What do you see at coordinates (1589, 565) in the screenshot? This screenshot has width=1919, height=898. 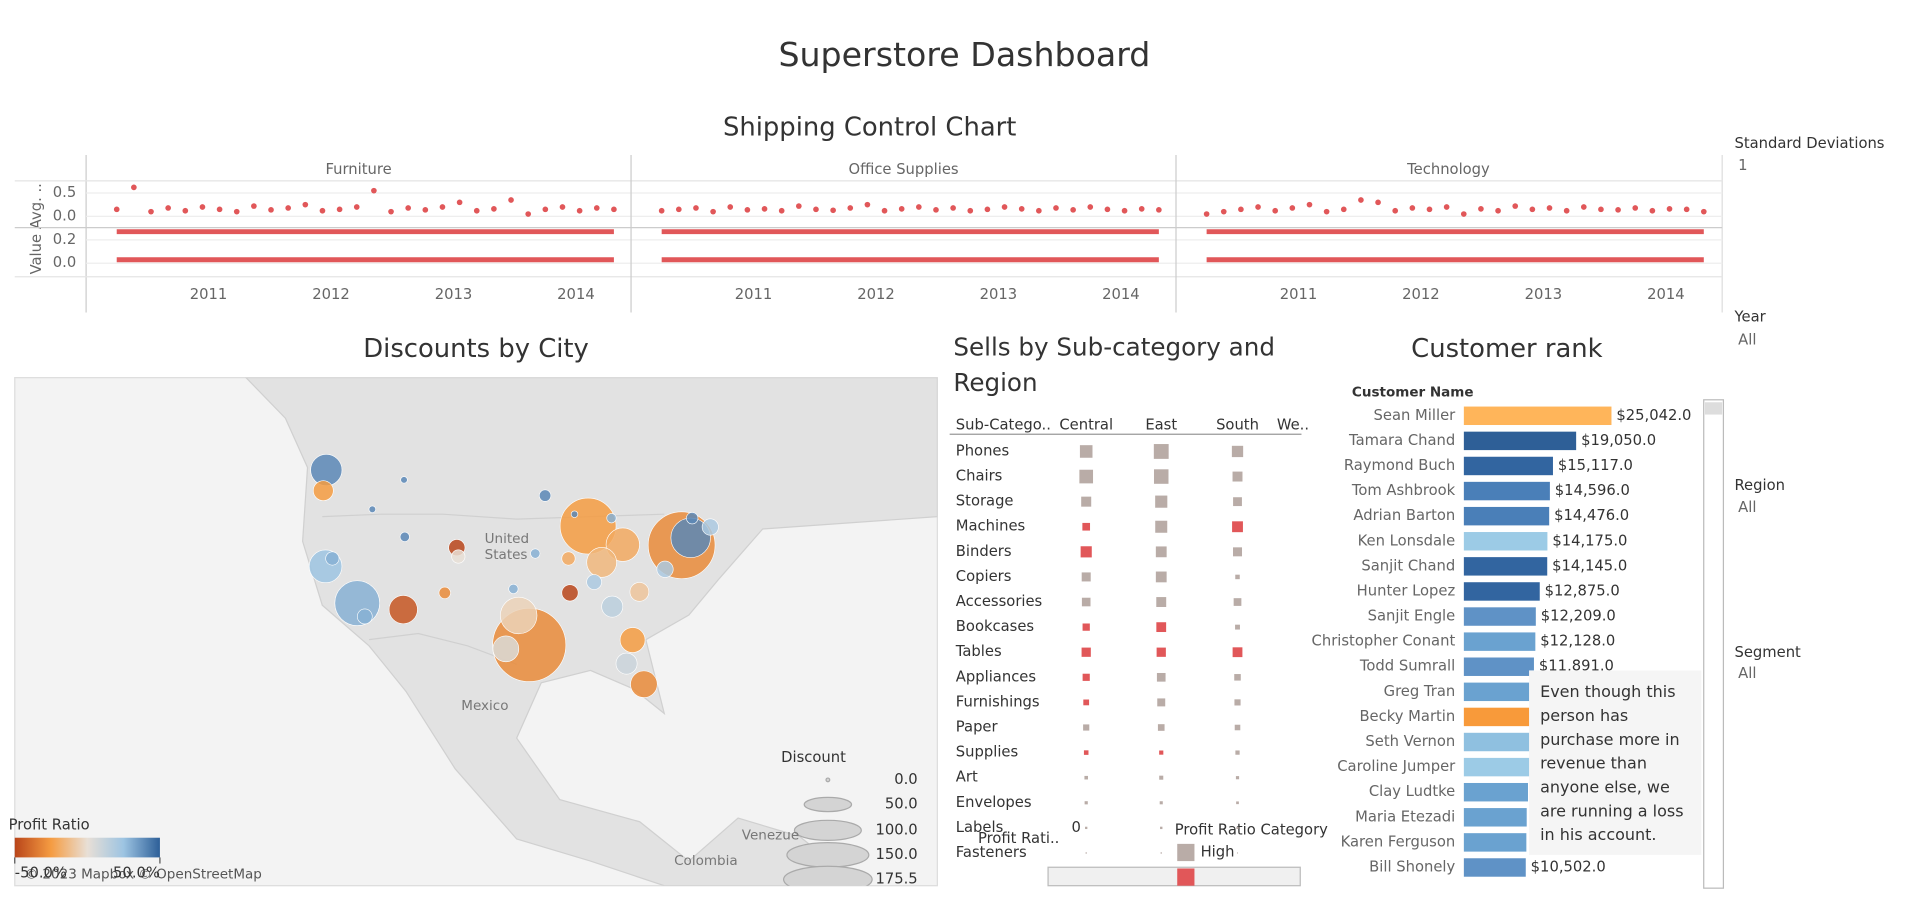 I see `value-label: $14,145.0` at bounding box center [1589, 565].